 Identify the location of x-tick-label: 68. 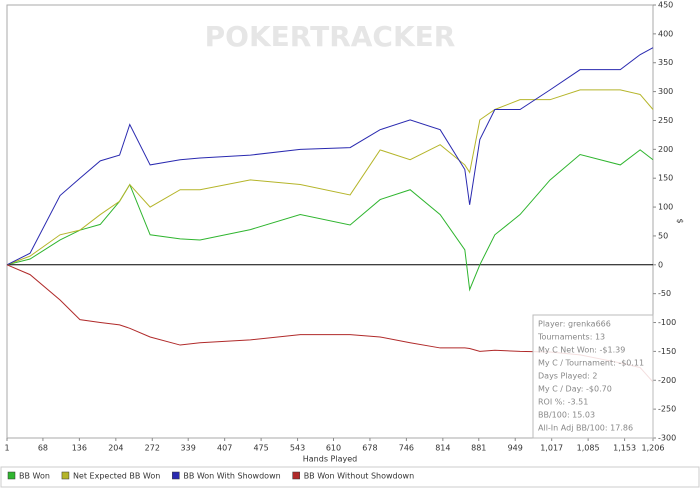
(43, 448).